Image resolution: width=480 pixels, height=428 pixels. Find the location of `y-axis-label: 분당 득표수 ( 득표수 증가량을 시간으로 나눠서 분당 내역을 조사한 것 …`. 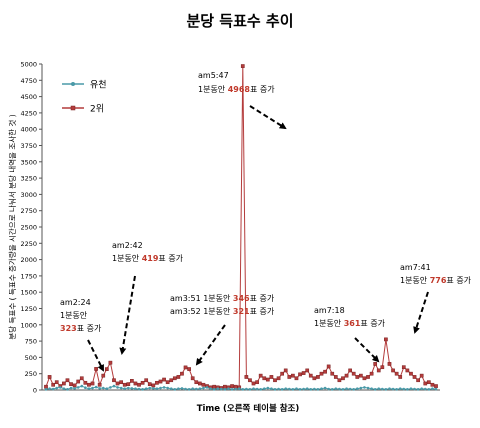

y-axis-label: 분당 득표수 ( 득표수 증가량을 시간으로 나눠서 분당 내역을 조사한 것 … is located at coordinates (12, 226).